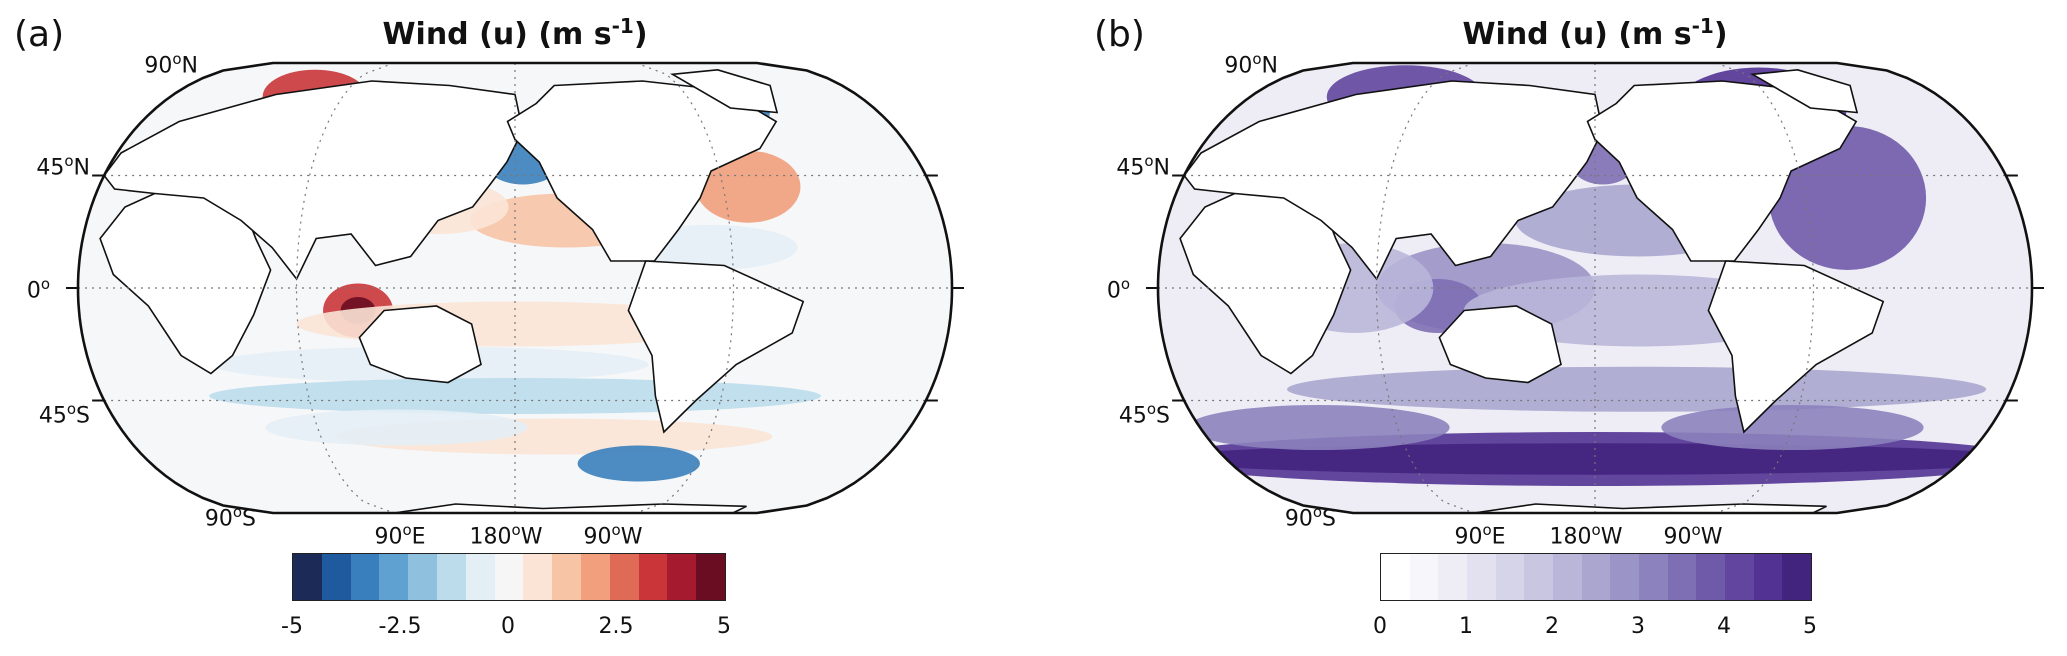 The width and height of the screenshot is (2067, 656). What do you see at coordinates (1552, 626) in the screenshot?
I see `colorbar-tick-label: 2` at bounding box center [1552, 626].